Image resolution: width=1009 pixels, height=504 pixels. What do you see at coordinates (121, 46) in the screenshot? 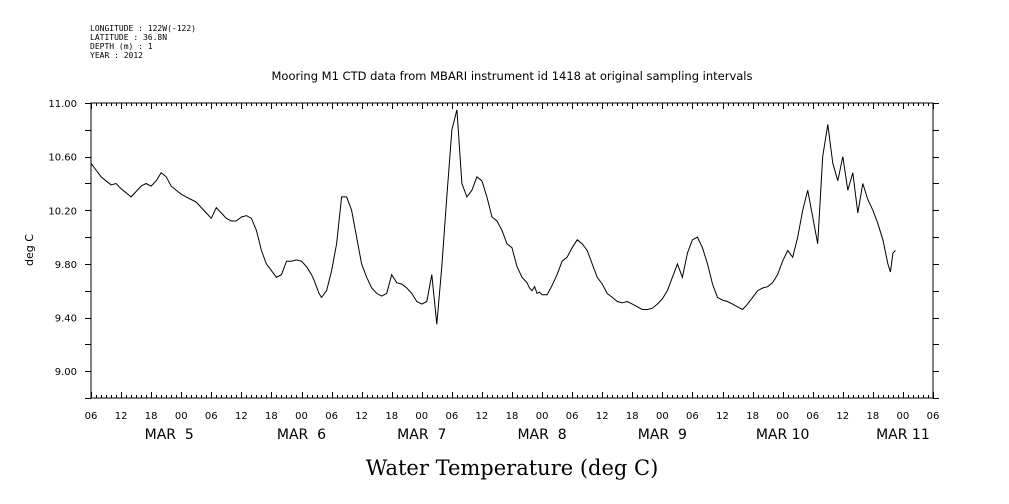
I see `depth-label: DEPTH (m) : 1` at bounding box center [121, 46].